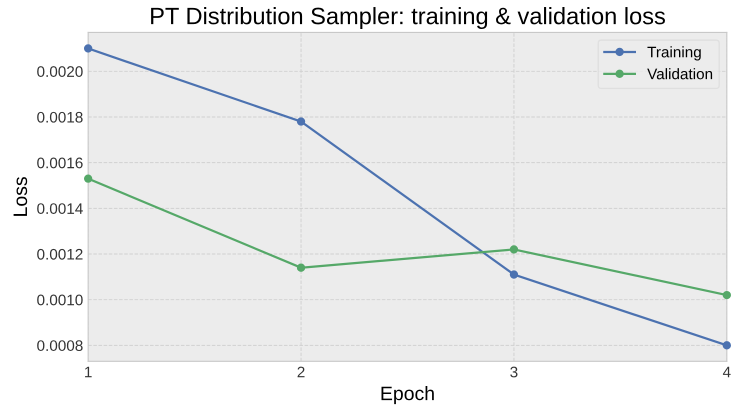 The width and height of the screenshot is (747, 406). I want to click on x-tick-label: 4, so click(726, 372).